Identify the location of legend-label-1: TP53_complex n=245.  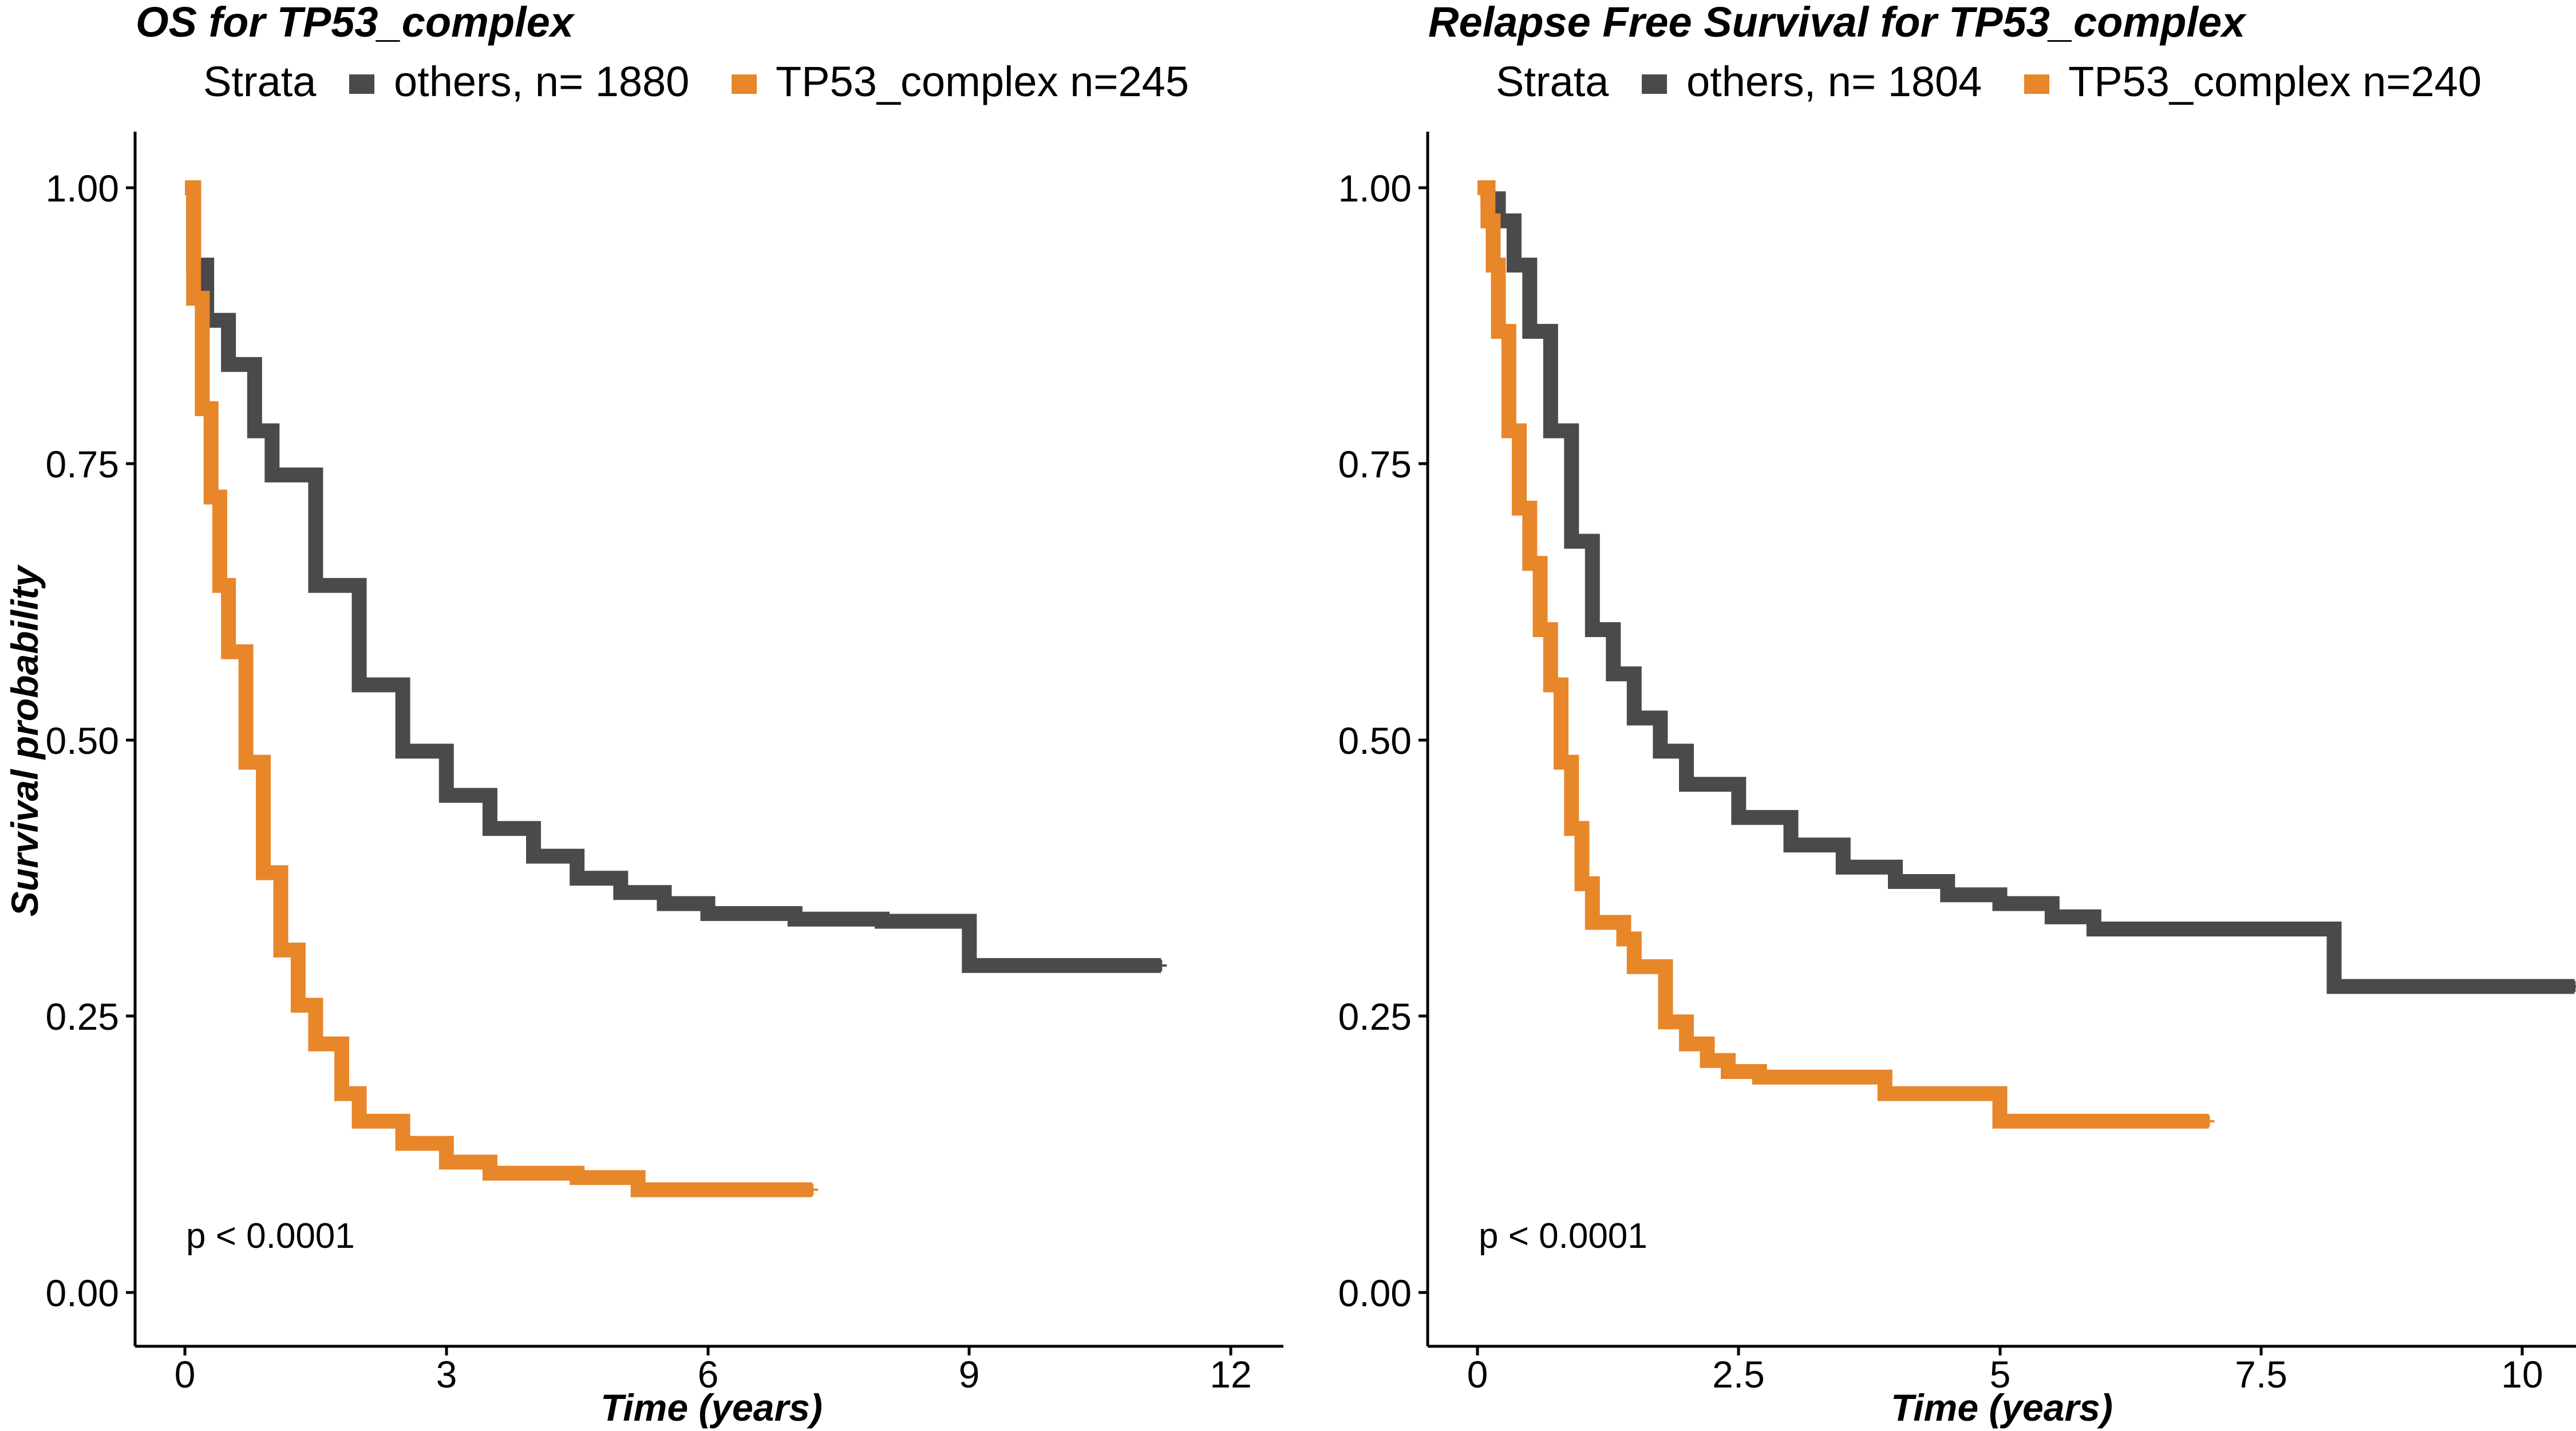
(982, 81).